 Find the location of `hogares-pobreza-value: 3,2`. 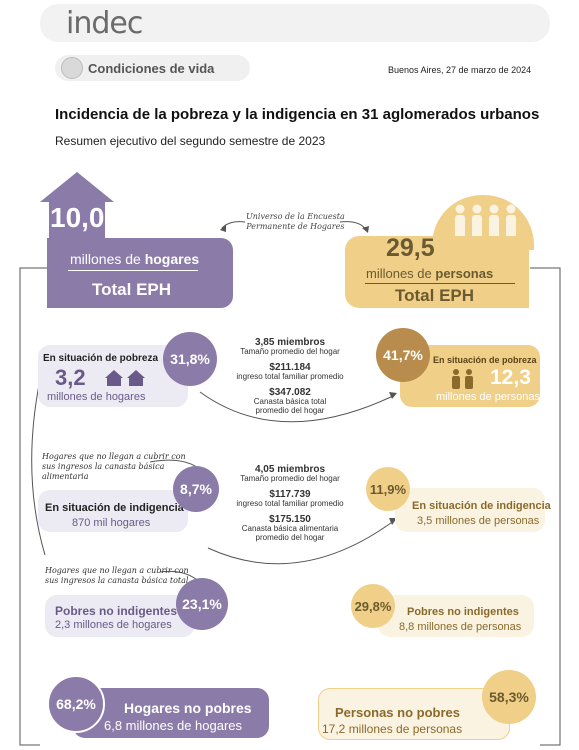

hogares-pobreza-value: 3,2 is located at coordinates (70, 377).